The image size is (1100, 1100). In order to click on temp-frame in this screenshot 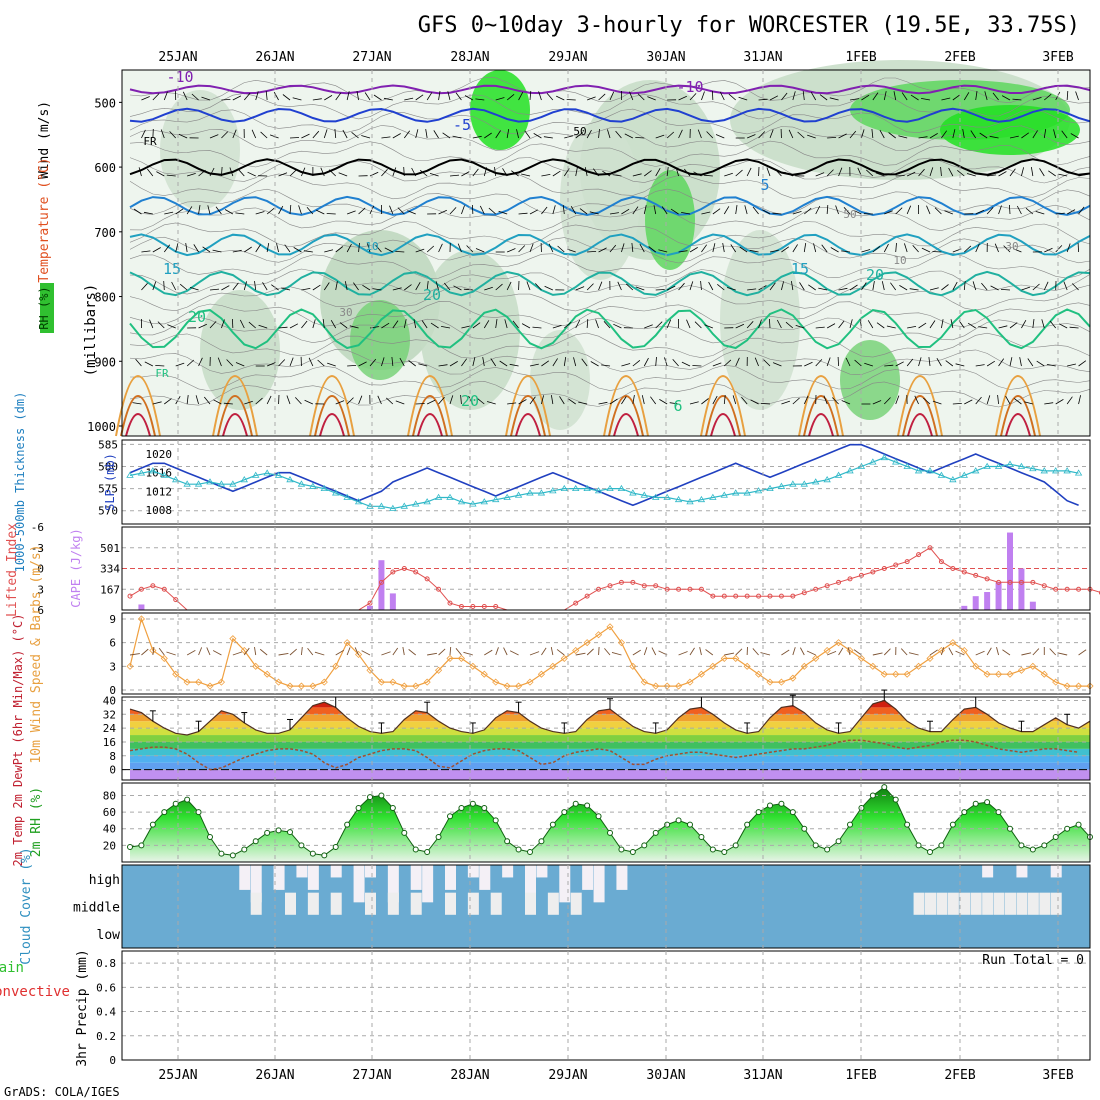, I will do `click(606, 738)`.